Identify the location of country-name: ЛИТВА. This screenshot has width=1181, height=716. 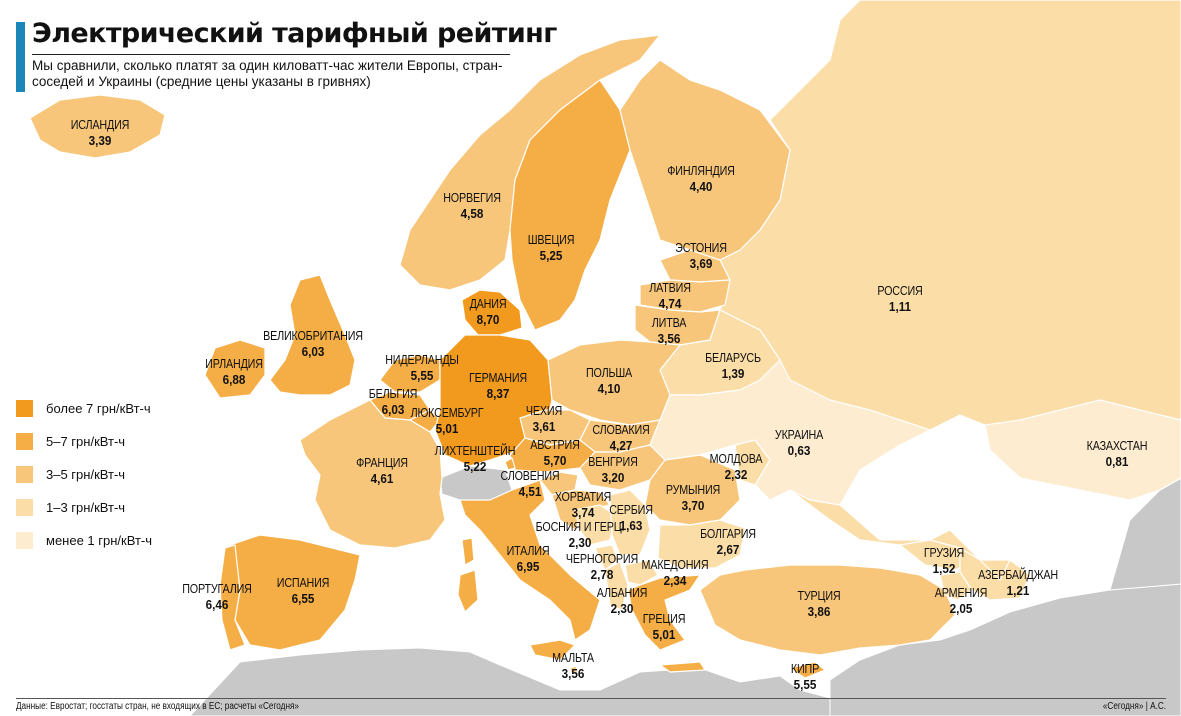
(669, 323).